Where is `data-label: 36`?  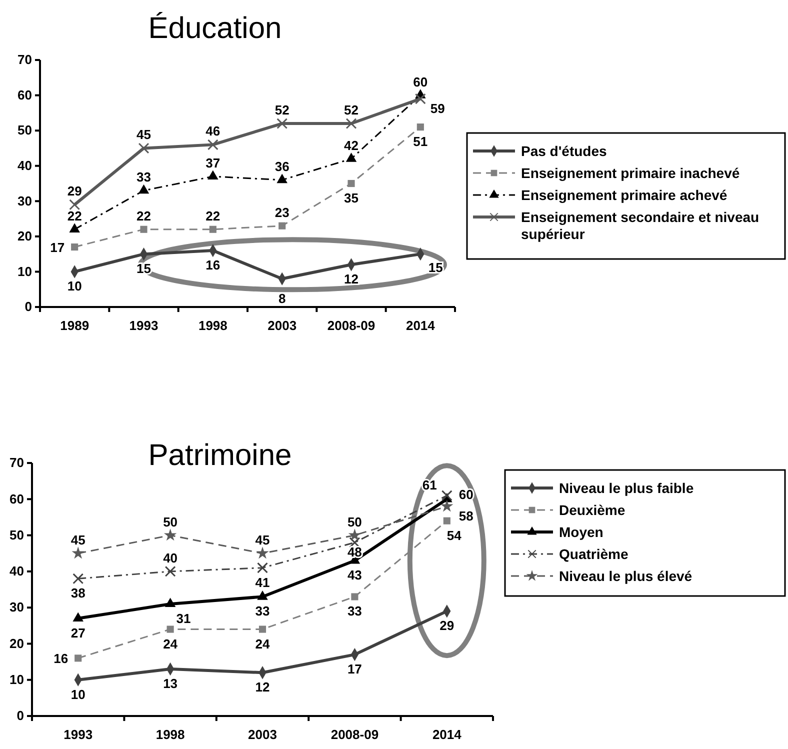
data-label: 36 is located at coordinates (282, 166).